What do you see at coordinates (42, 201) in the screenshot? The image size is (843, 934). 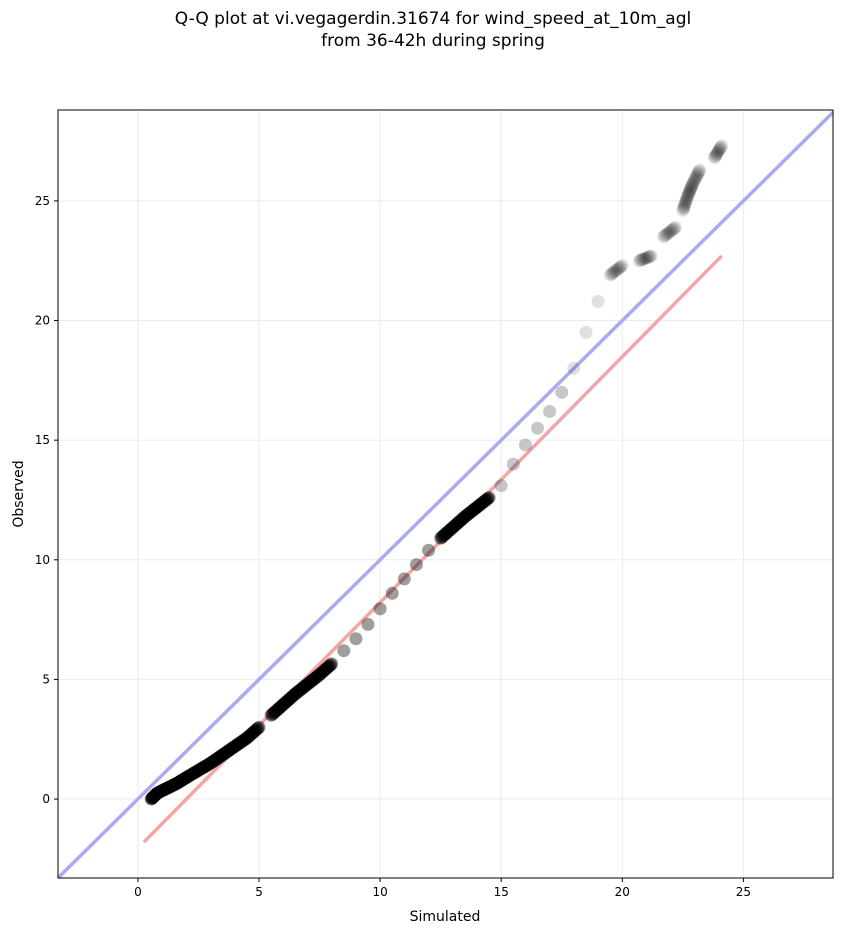 I see `y-tick-label: 25` at bounding box center [42, 201].